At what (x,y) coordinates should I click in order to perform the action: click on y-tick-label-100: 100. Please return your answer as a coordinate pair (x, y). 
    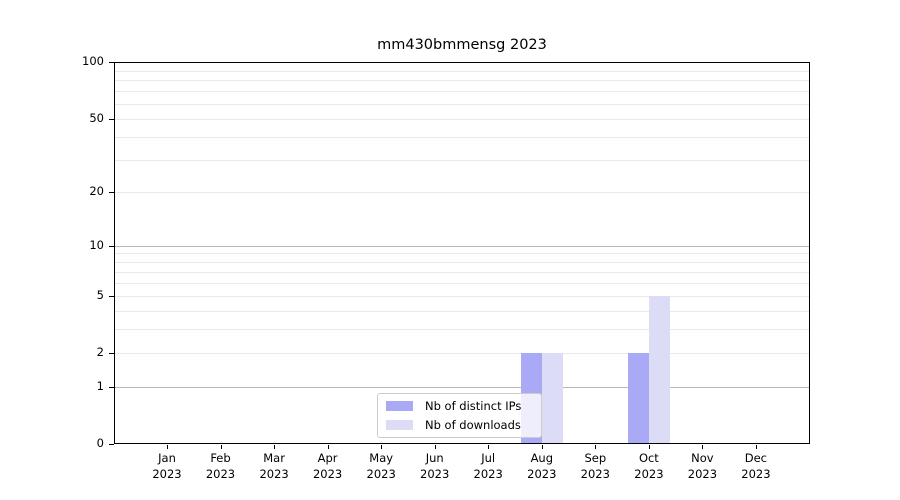
    Looking at the image, I should click on (93, 61).